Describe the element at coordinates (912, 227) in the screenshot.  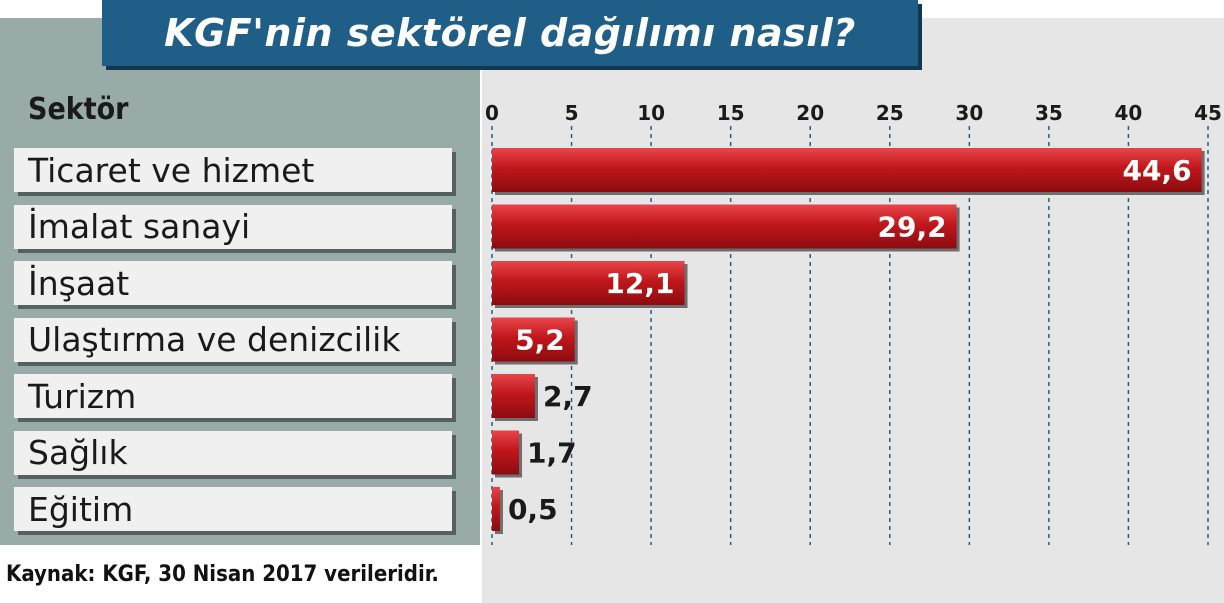
I see `bar-value-label: 29,2` at that location.